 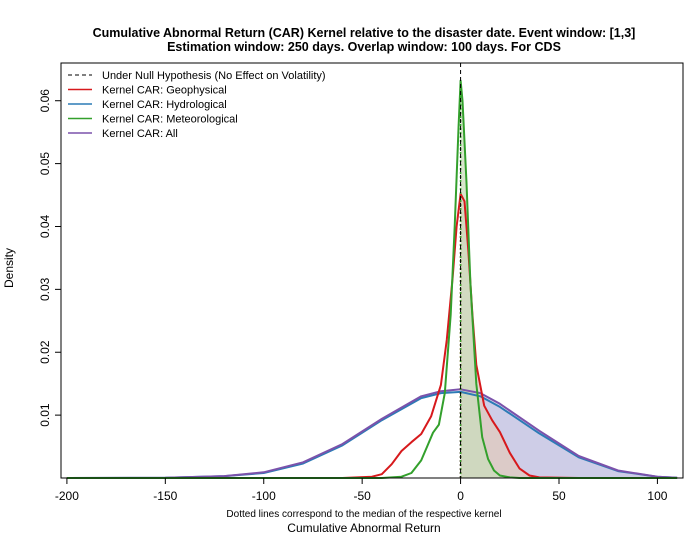 I want to click on x-tick-label: 0, so click(x=460, y=496).